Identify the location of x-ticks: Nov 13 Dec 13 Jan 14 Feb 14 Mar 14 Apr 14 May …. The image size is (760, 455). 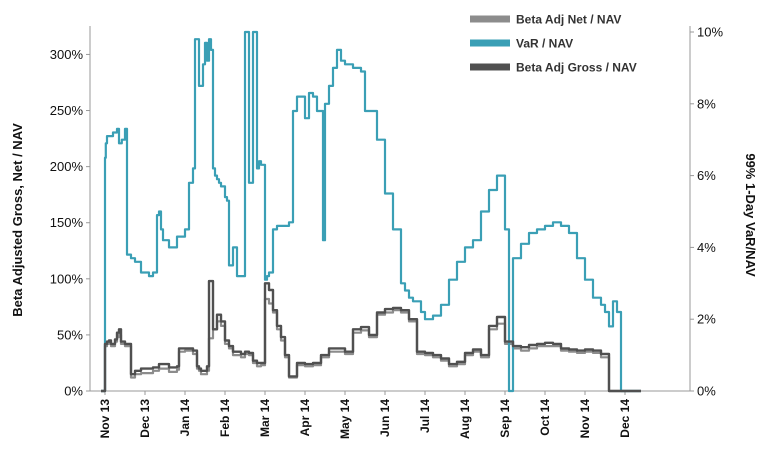
(365, 415).